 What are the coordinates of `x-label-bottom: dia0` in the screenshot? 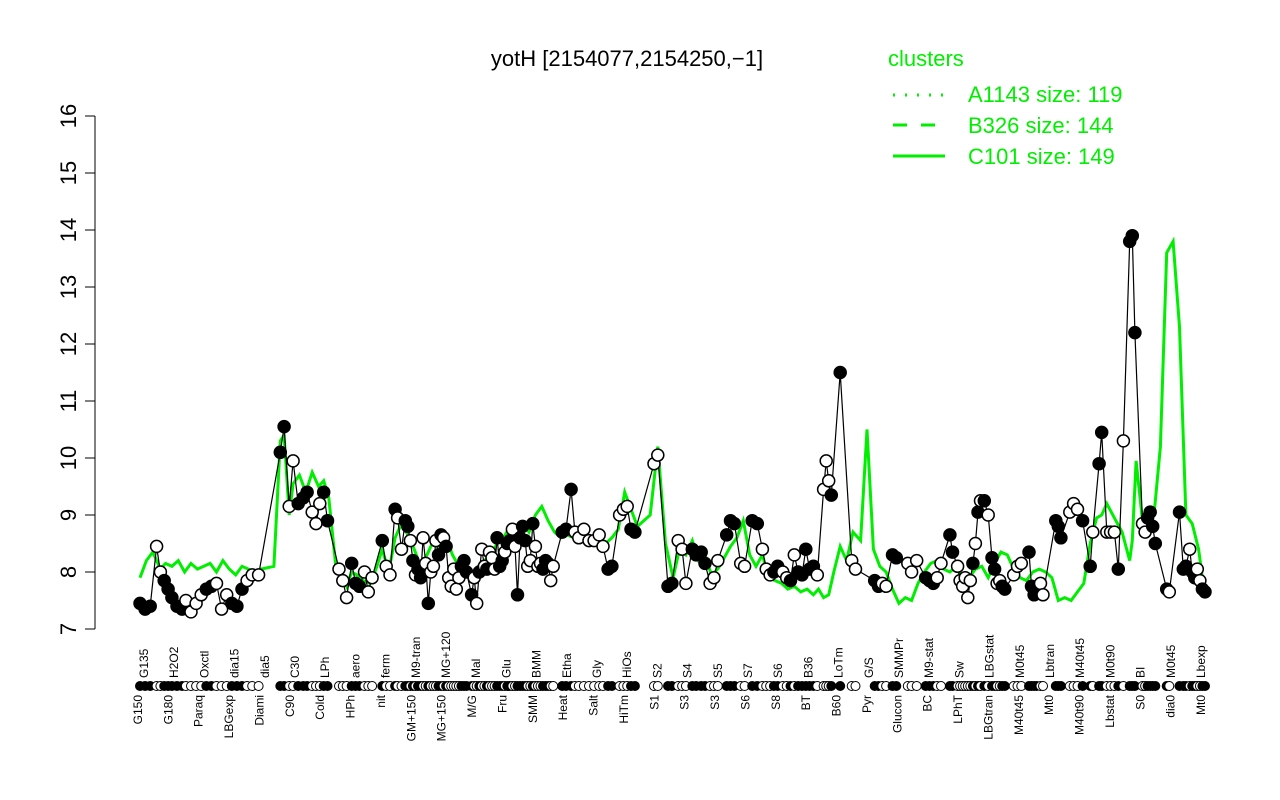 It's located at (1171, 706).